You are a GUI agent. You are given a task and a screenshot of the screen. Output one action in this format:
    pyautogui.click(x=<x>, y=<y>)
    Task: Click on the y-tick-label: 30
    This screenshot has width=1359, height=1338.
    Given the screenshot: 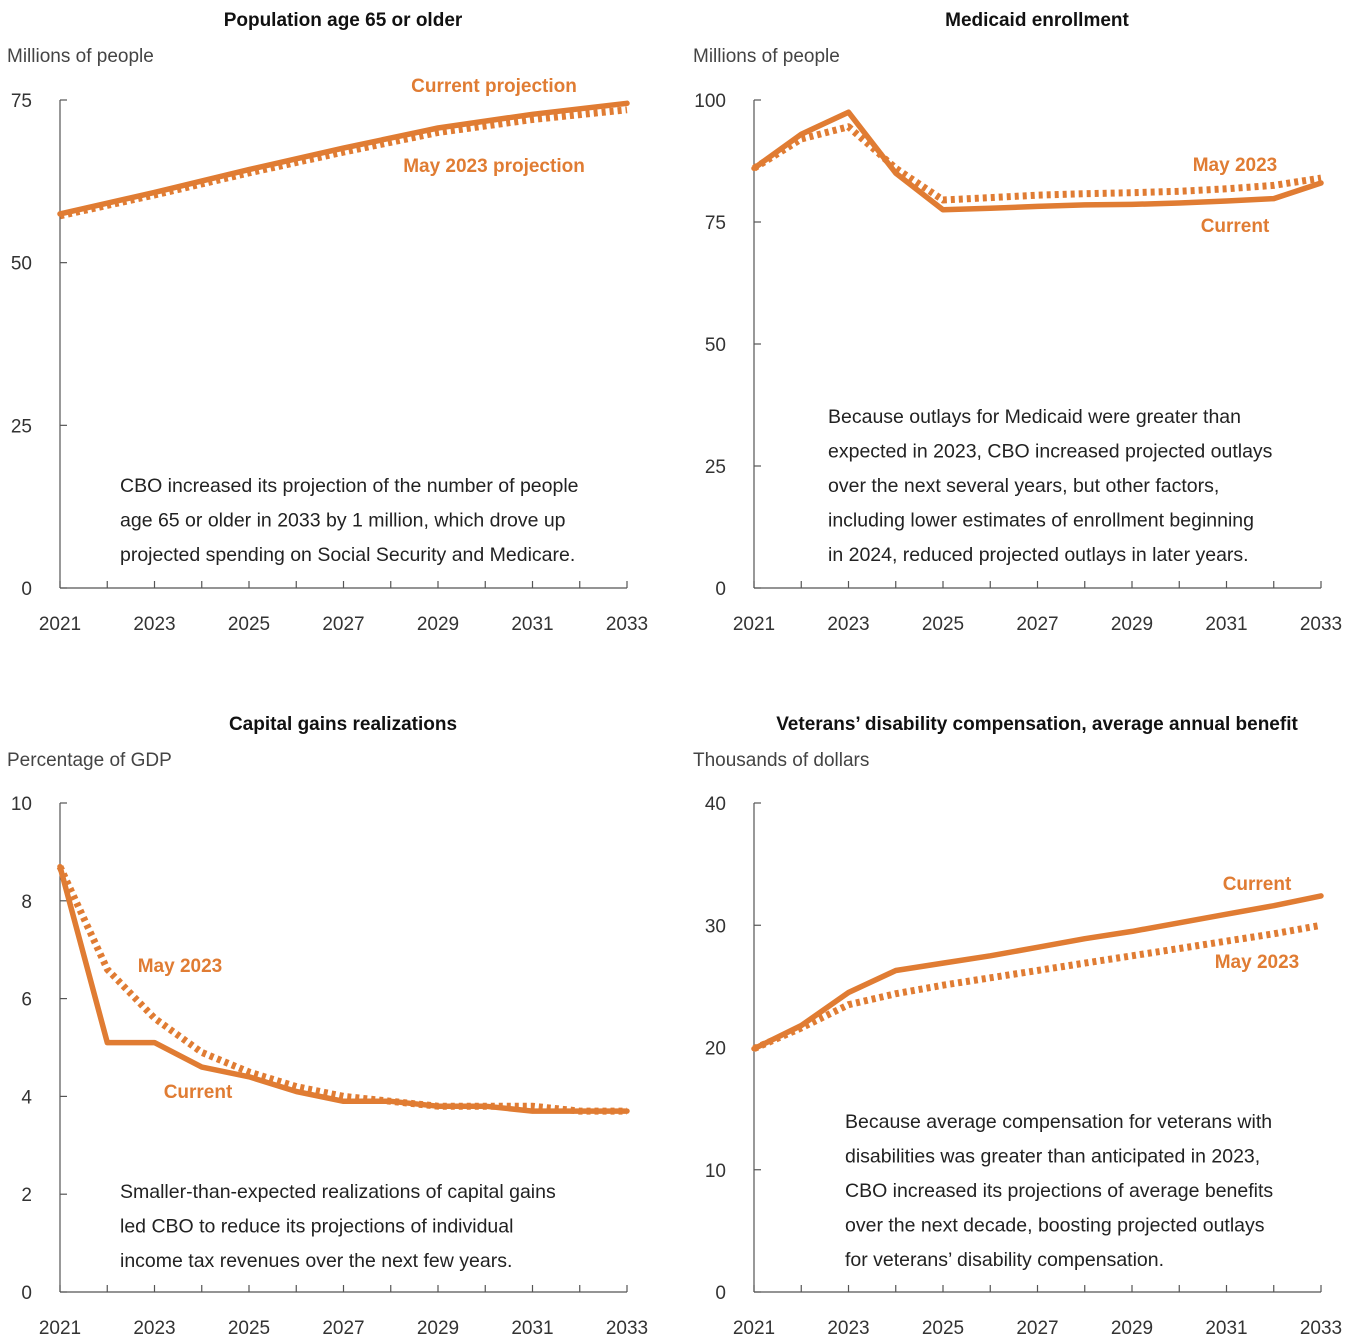 What is the action you would take?
    pyautogui.click(x=715, y=926)
    